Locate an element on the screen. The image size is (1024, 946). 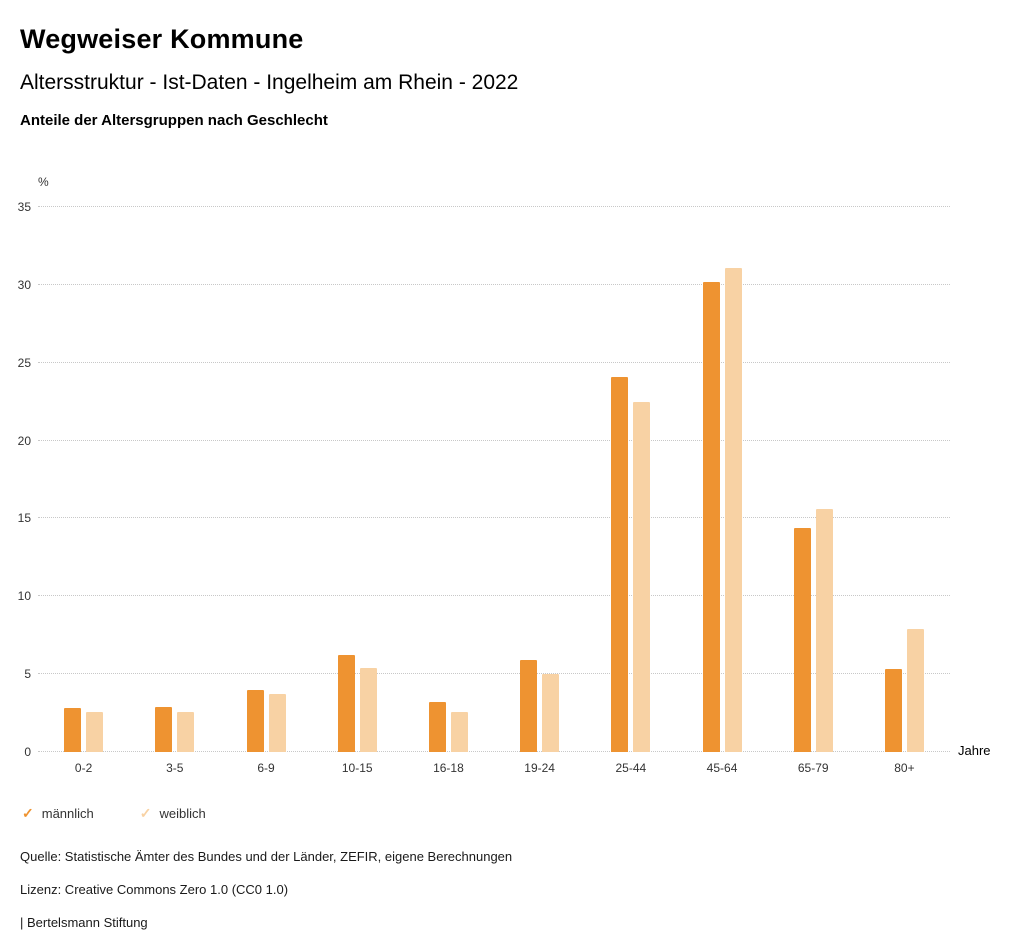
y-axis-unit-label: % is located at coordinates (43, 182).